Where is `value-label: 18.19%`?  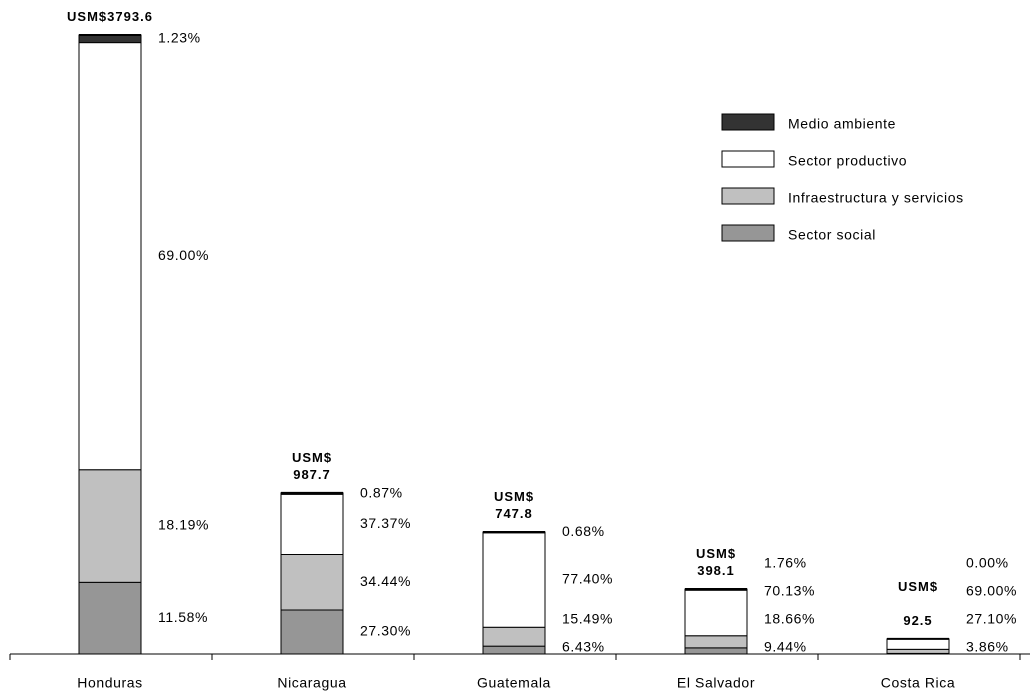 value-label: 18.19% is located at coordinates (183, 525).